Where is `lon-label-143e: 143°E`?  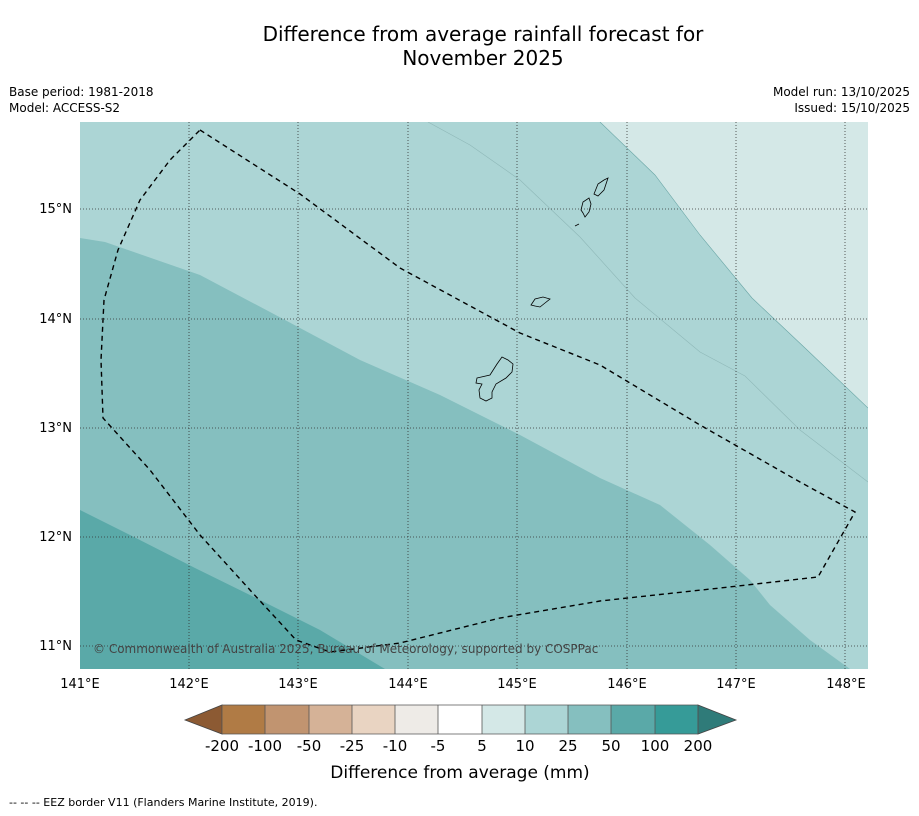
lon-label-143e: 143°E is located at coordinates (298, 684).